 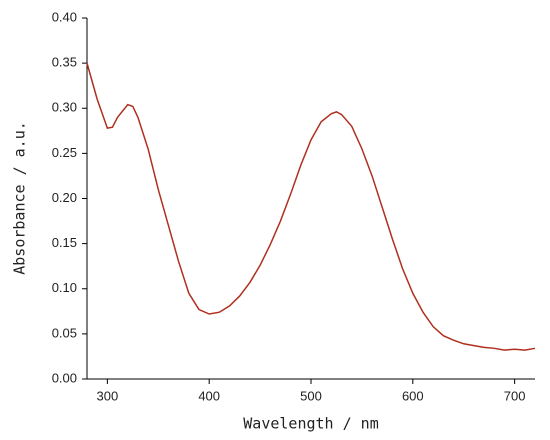 I want to click on y-tick-label: 0.20, so click(x=64, y=197).